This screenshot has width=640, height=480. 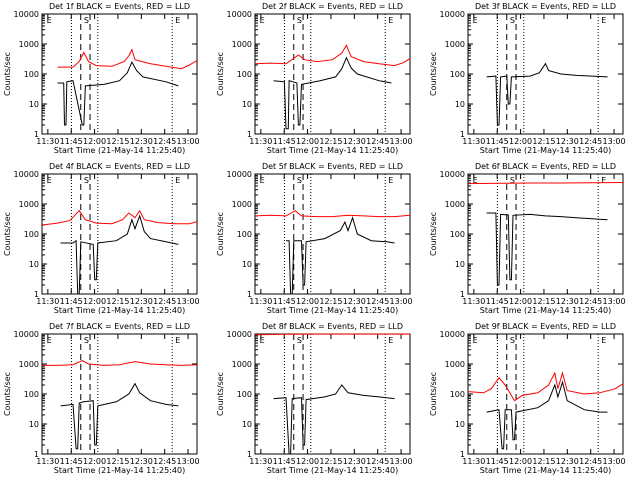 What do you see at coordinates (332, 326) in the screenshot?
I see `panel-title: Det 8f BLACK = Events, RED = LLD` at bounding box center [332, 326].